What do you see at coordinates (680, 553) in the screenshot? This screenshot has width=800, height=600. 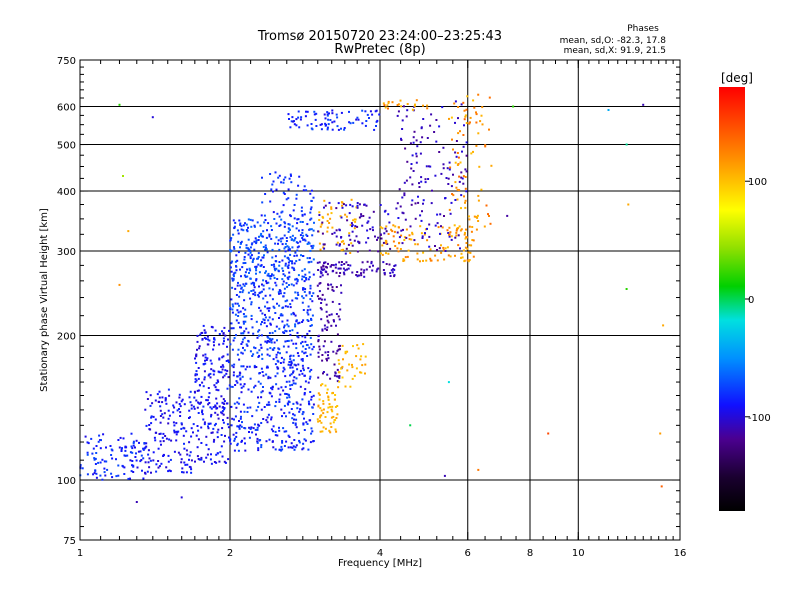 I see `x-tick-label: 16` at bounding box center [680, 553].